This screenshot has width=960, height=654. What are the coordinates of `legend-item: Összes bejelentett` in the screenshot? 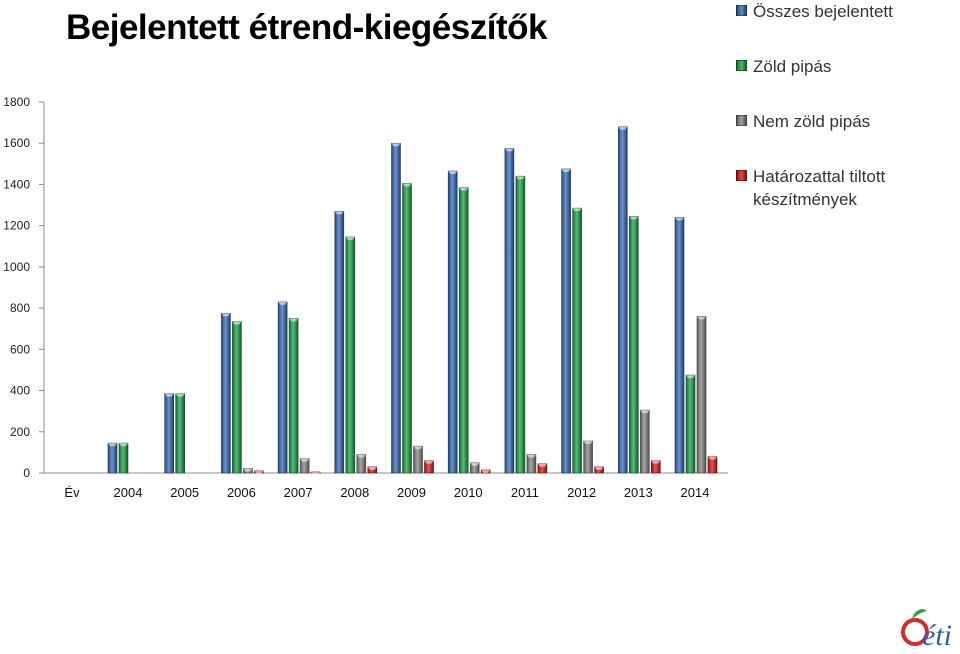 It's located at (839, 11).